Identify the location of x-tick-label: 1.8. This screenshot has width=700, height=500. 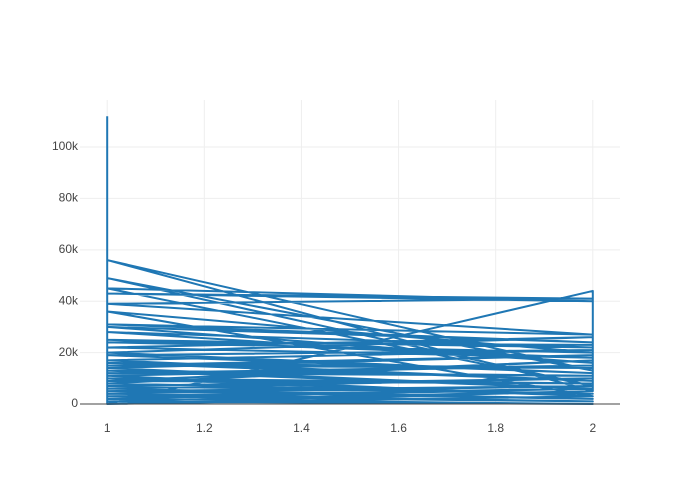
(495, 428).